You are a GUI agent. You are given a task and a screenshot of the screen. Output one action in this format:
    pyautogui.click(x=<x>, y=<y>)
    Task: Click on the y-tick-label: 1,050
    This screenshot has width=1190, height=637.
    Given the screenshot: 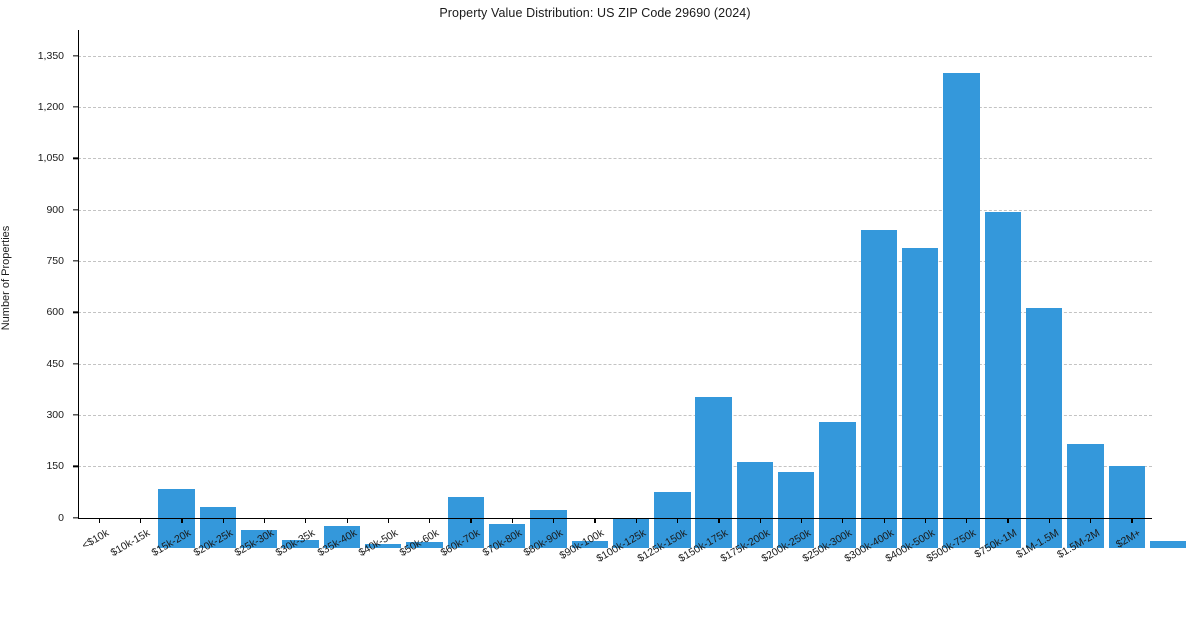 What is the action you would take?
    pyautogui.click(x=50, y=158)
    